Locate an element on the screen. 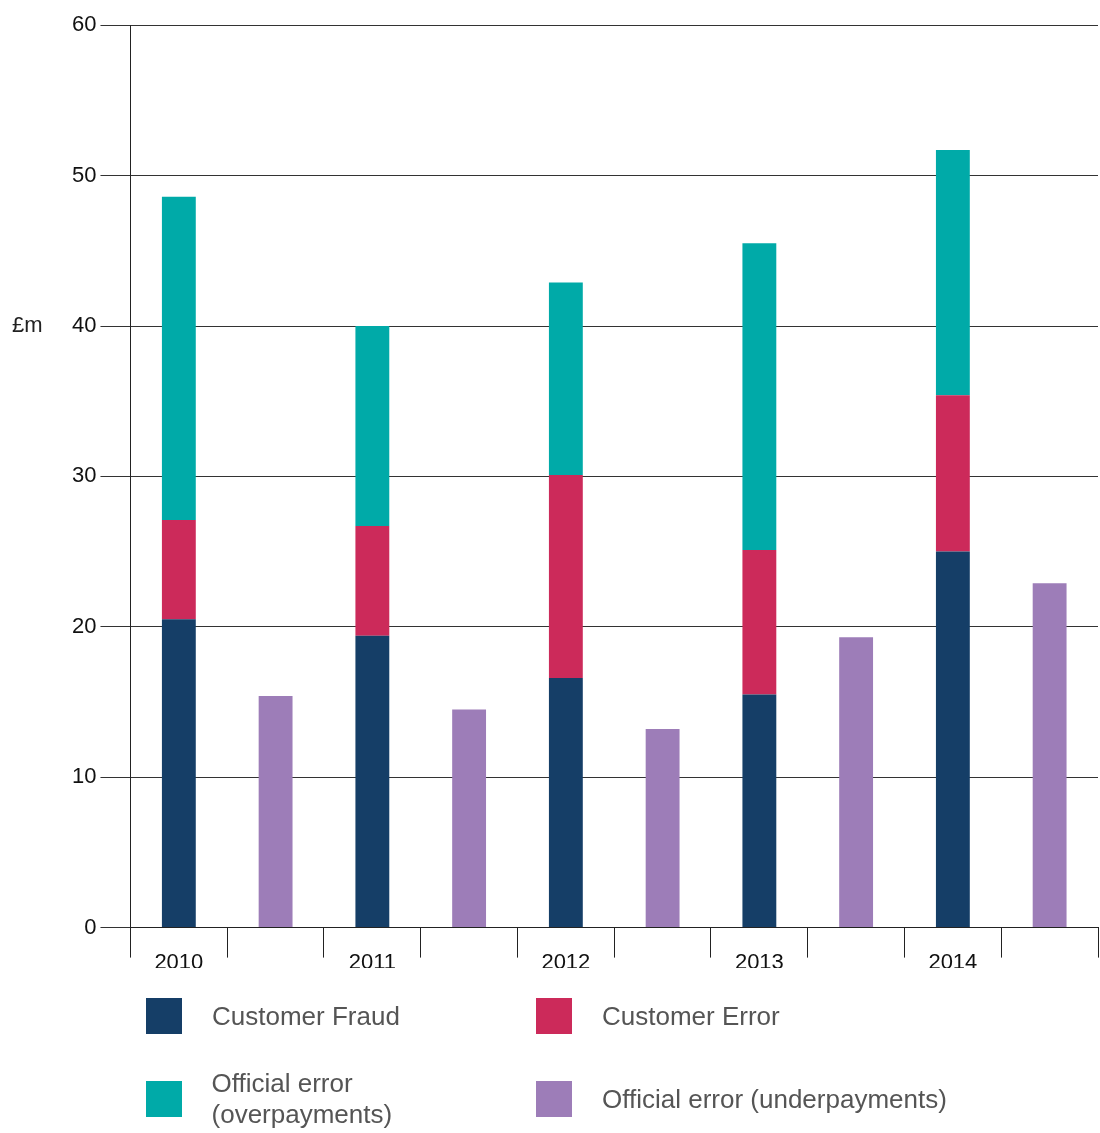 This screenshot has width=1100, height=1133. legend-label: Official error (underpayments) is located at coordinates (774, 1099).